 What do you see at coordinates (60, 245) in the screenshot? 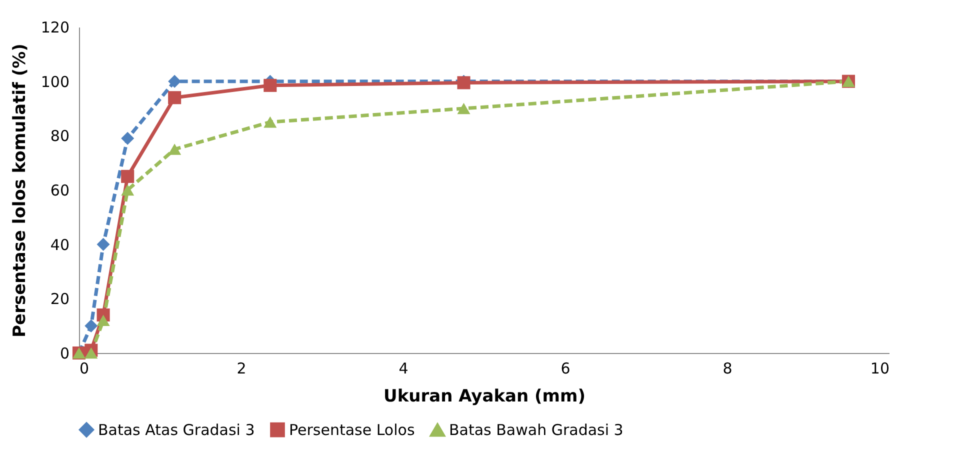
I see `y-tick-label: 40` at bounding box center [60, 245].